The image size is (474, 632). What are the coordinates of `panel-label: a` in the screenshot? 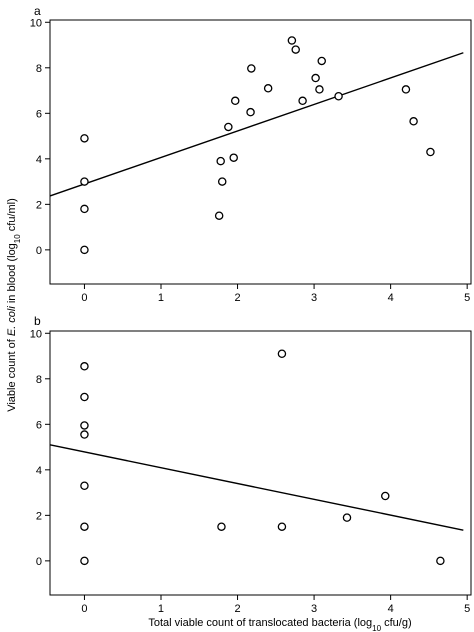 It's located at (37, 11).